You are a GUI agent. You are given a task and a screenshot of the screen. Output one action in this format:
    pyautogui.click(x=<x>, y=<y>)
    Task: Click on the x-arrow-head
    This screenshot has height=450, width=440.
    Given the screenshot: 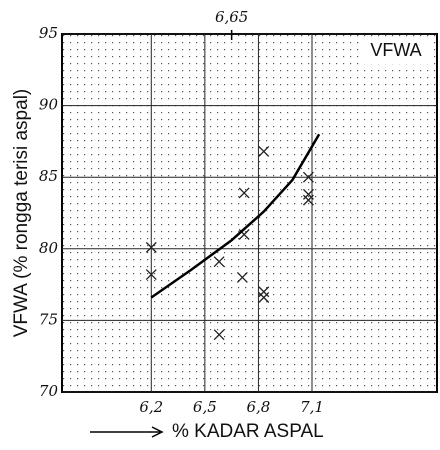 What is the action you would take?
    pyautogui.click(x=157, y=432)
    